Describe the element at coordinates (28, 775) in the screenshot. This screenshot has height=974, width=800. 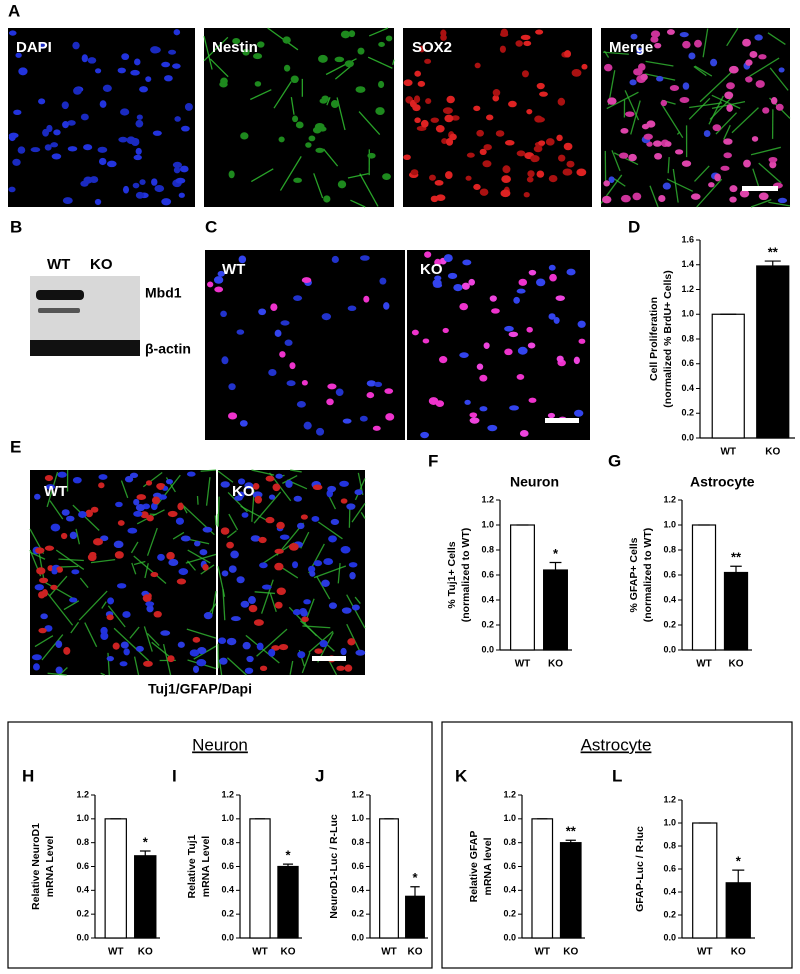
I see `panel-letter: H` at that location.